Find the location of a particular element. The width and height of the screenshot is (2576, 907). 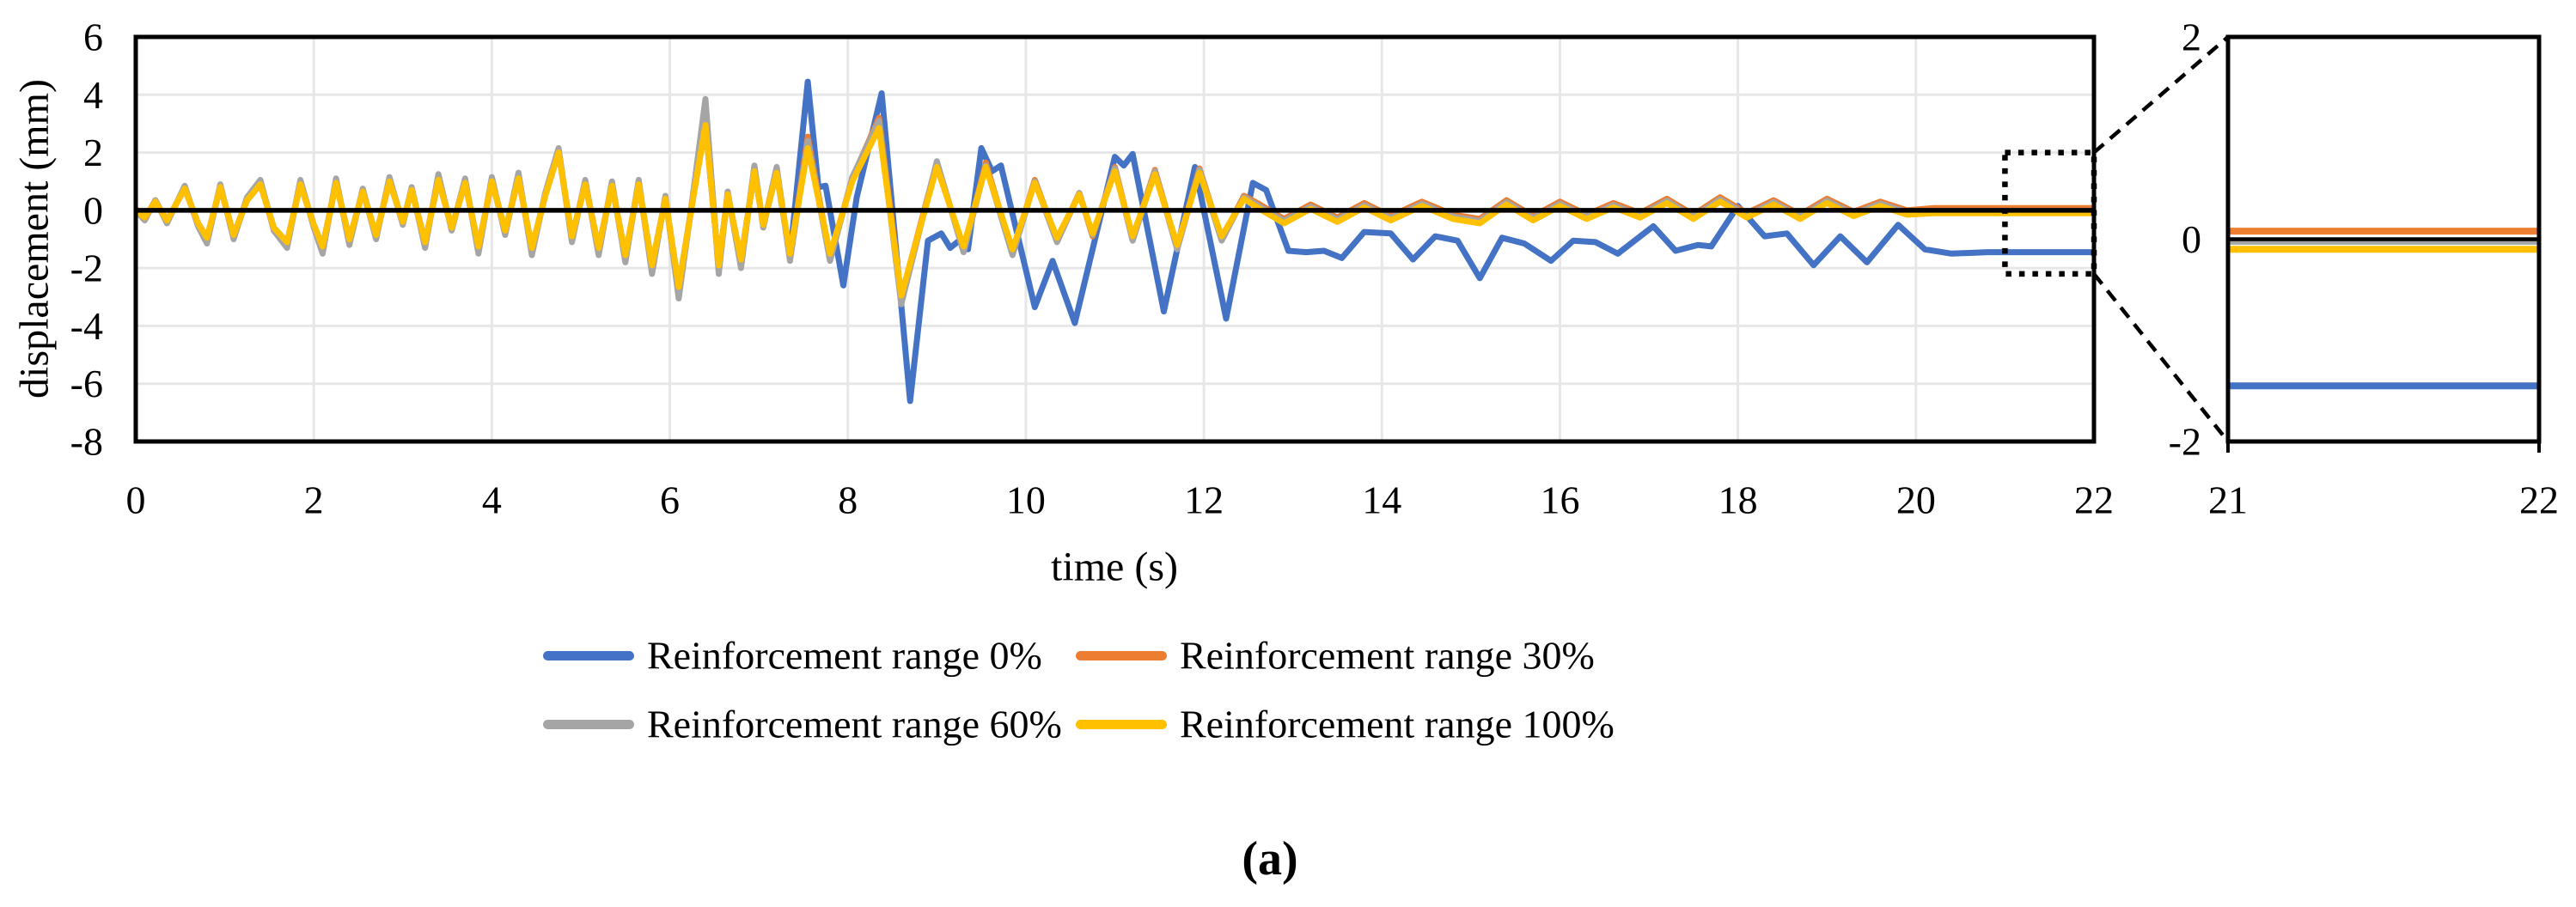

inset-x-tick-label: 22 is located at coordinates (2539, 500).